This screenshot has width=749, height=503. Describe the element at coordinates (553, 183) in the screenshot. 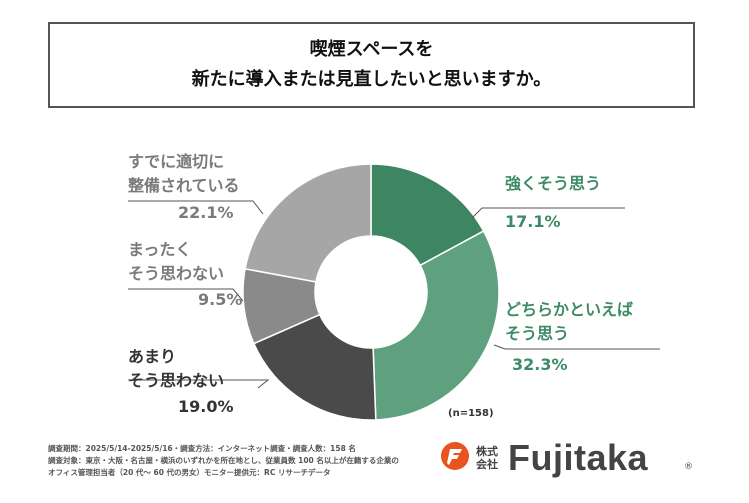

I see `slice-label-strongly-agree: 強くそう思う` at that location.